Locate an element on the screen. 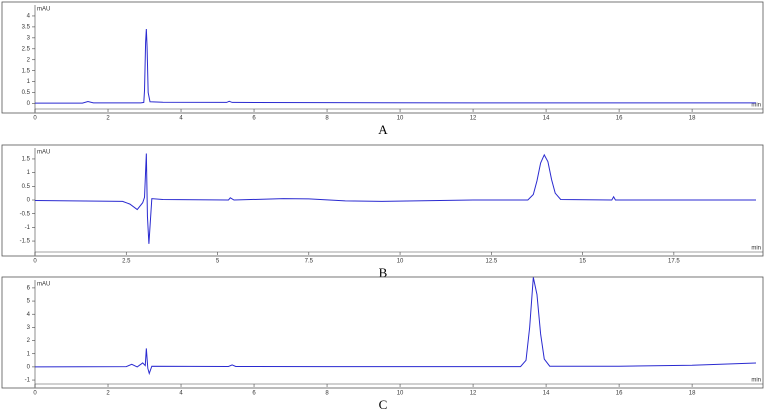  x-tick-label: 15 is located at coordinates (582, 262).